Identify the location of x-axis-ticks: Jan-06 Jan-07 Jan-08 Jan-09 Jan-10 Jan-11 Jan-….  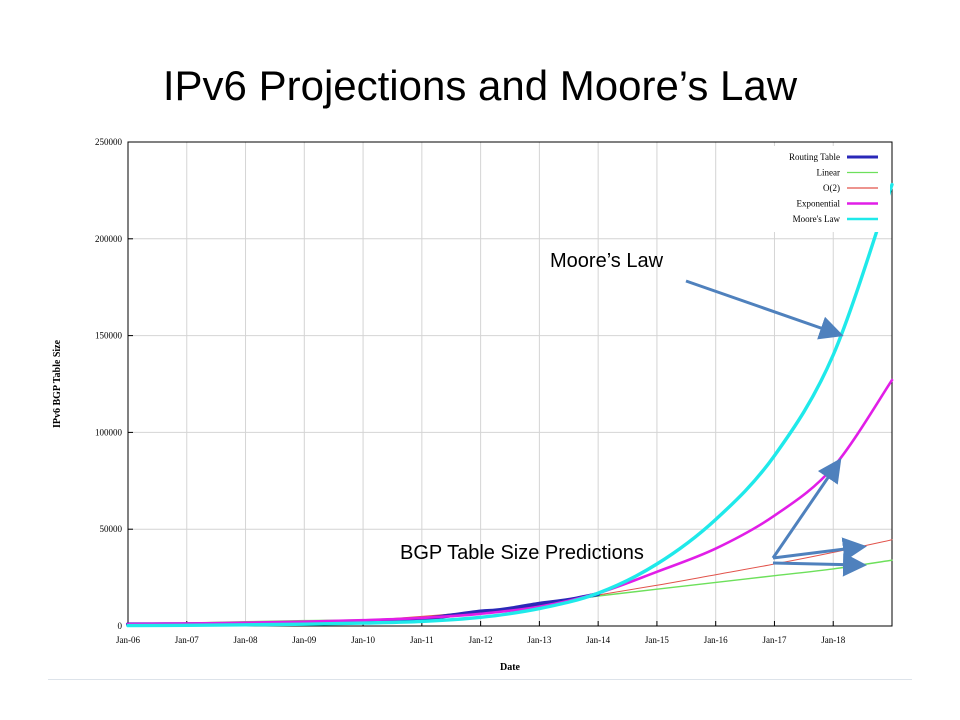
(481, 633).